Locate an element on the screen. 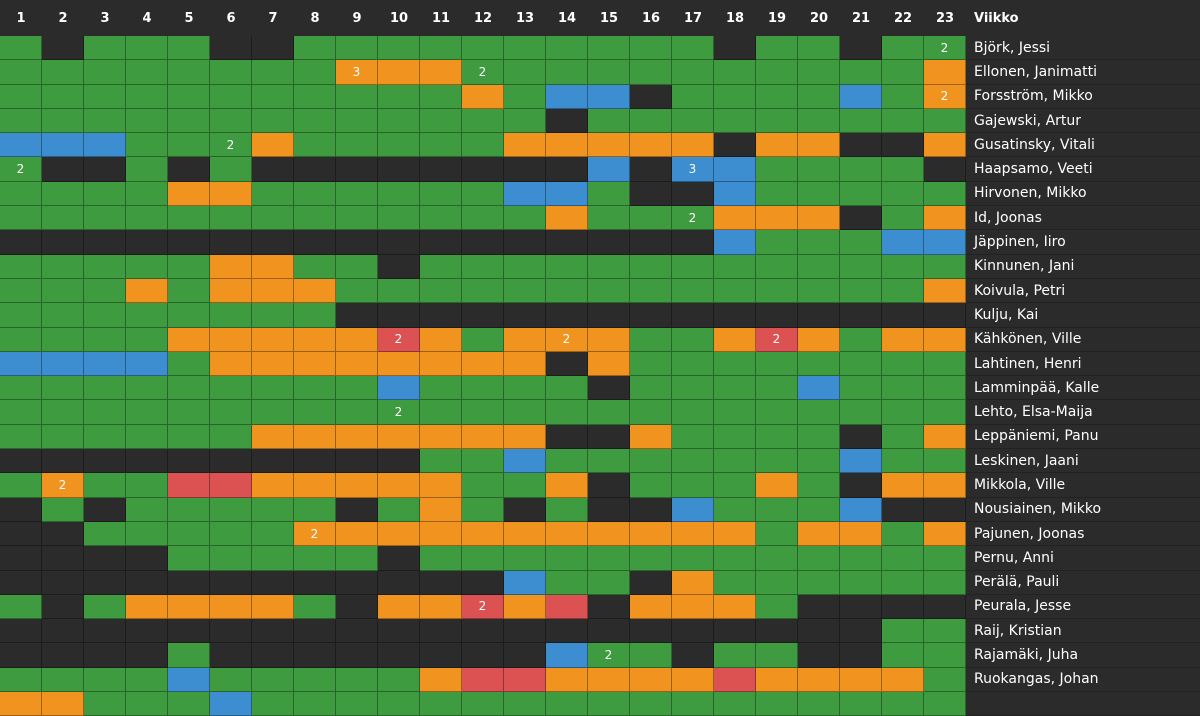  week-header-22: 22 is located at coordinates (903, 18).